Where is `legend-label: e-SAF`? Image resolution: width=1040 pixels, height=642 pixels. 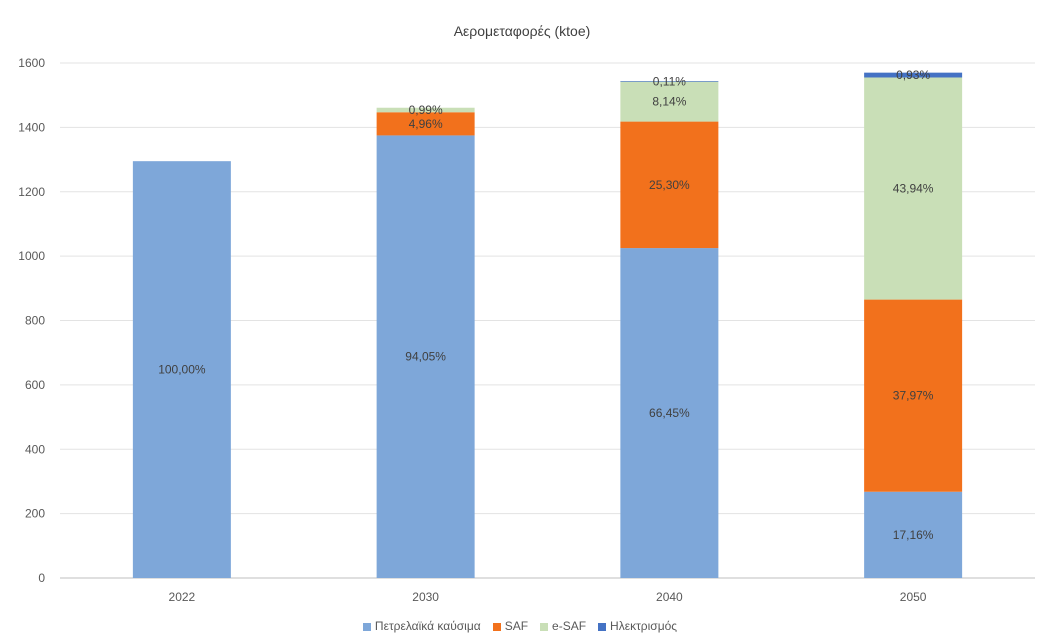
legend-label: e-SAF is located at coordinates (569, 626).